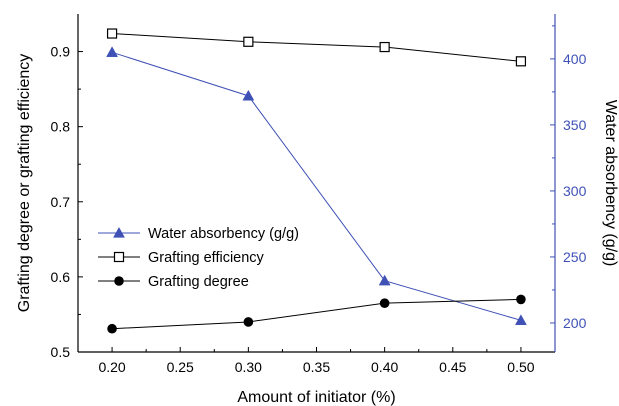 Image resolution: width=619 pixels, height=406 pixels. What do you see at coordinates (316, 47) in the screenshot?
I see `grafting-efficiency-line` at bounding box center [316, 47].